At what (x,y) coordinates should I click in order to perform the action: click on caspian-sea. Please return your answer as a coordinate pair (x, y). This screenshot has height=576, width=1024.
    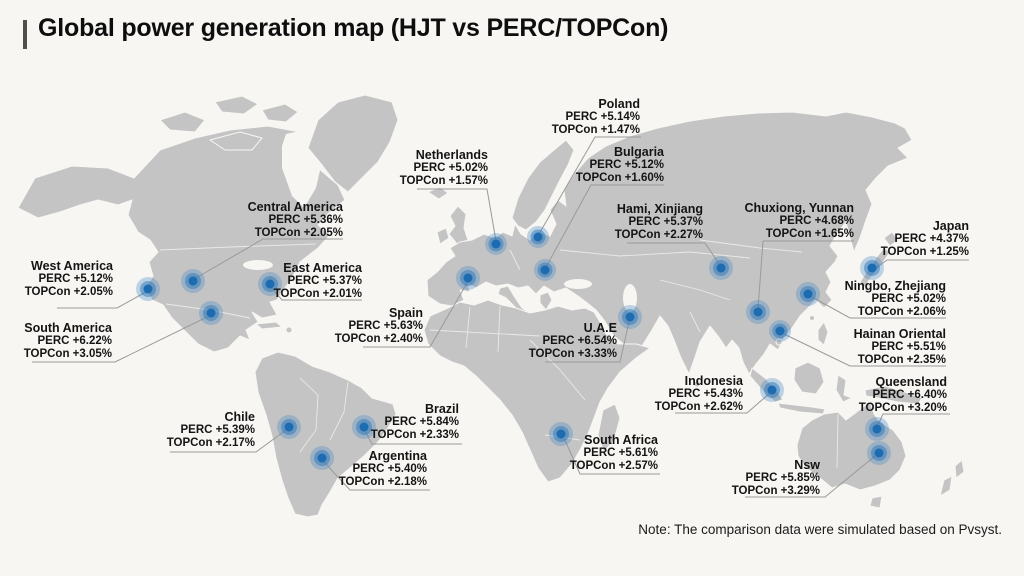
    Looking at the image, I should click on (630, 298).